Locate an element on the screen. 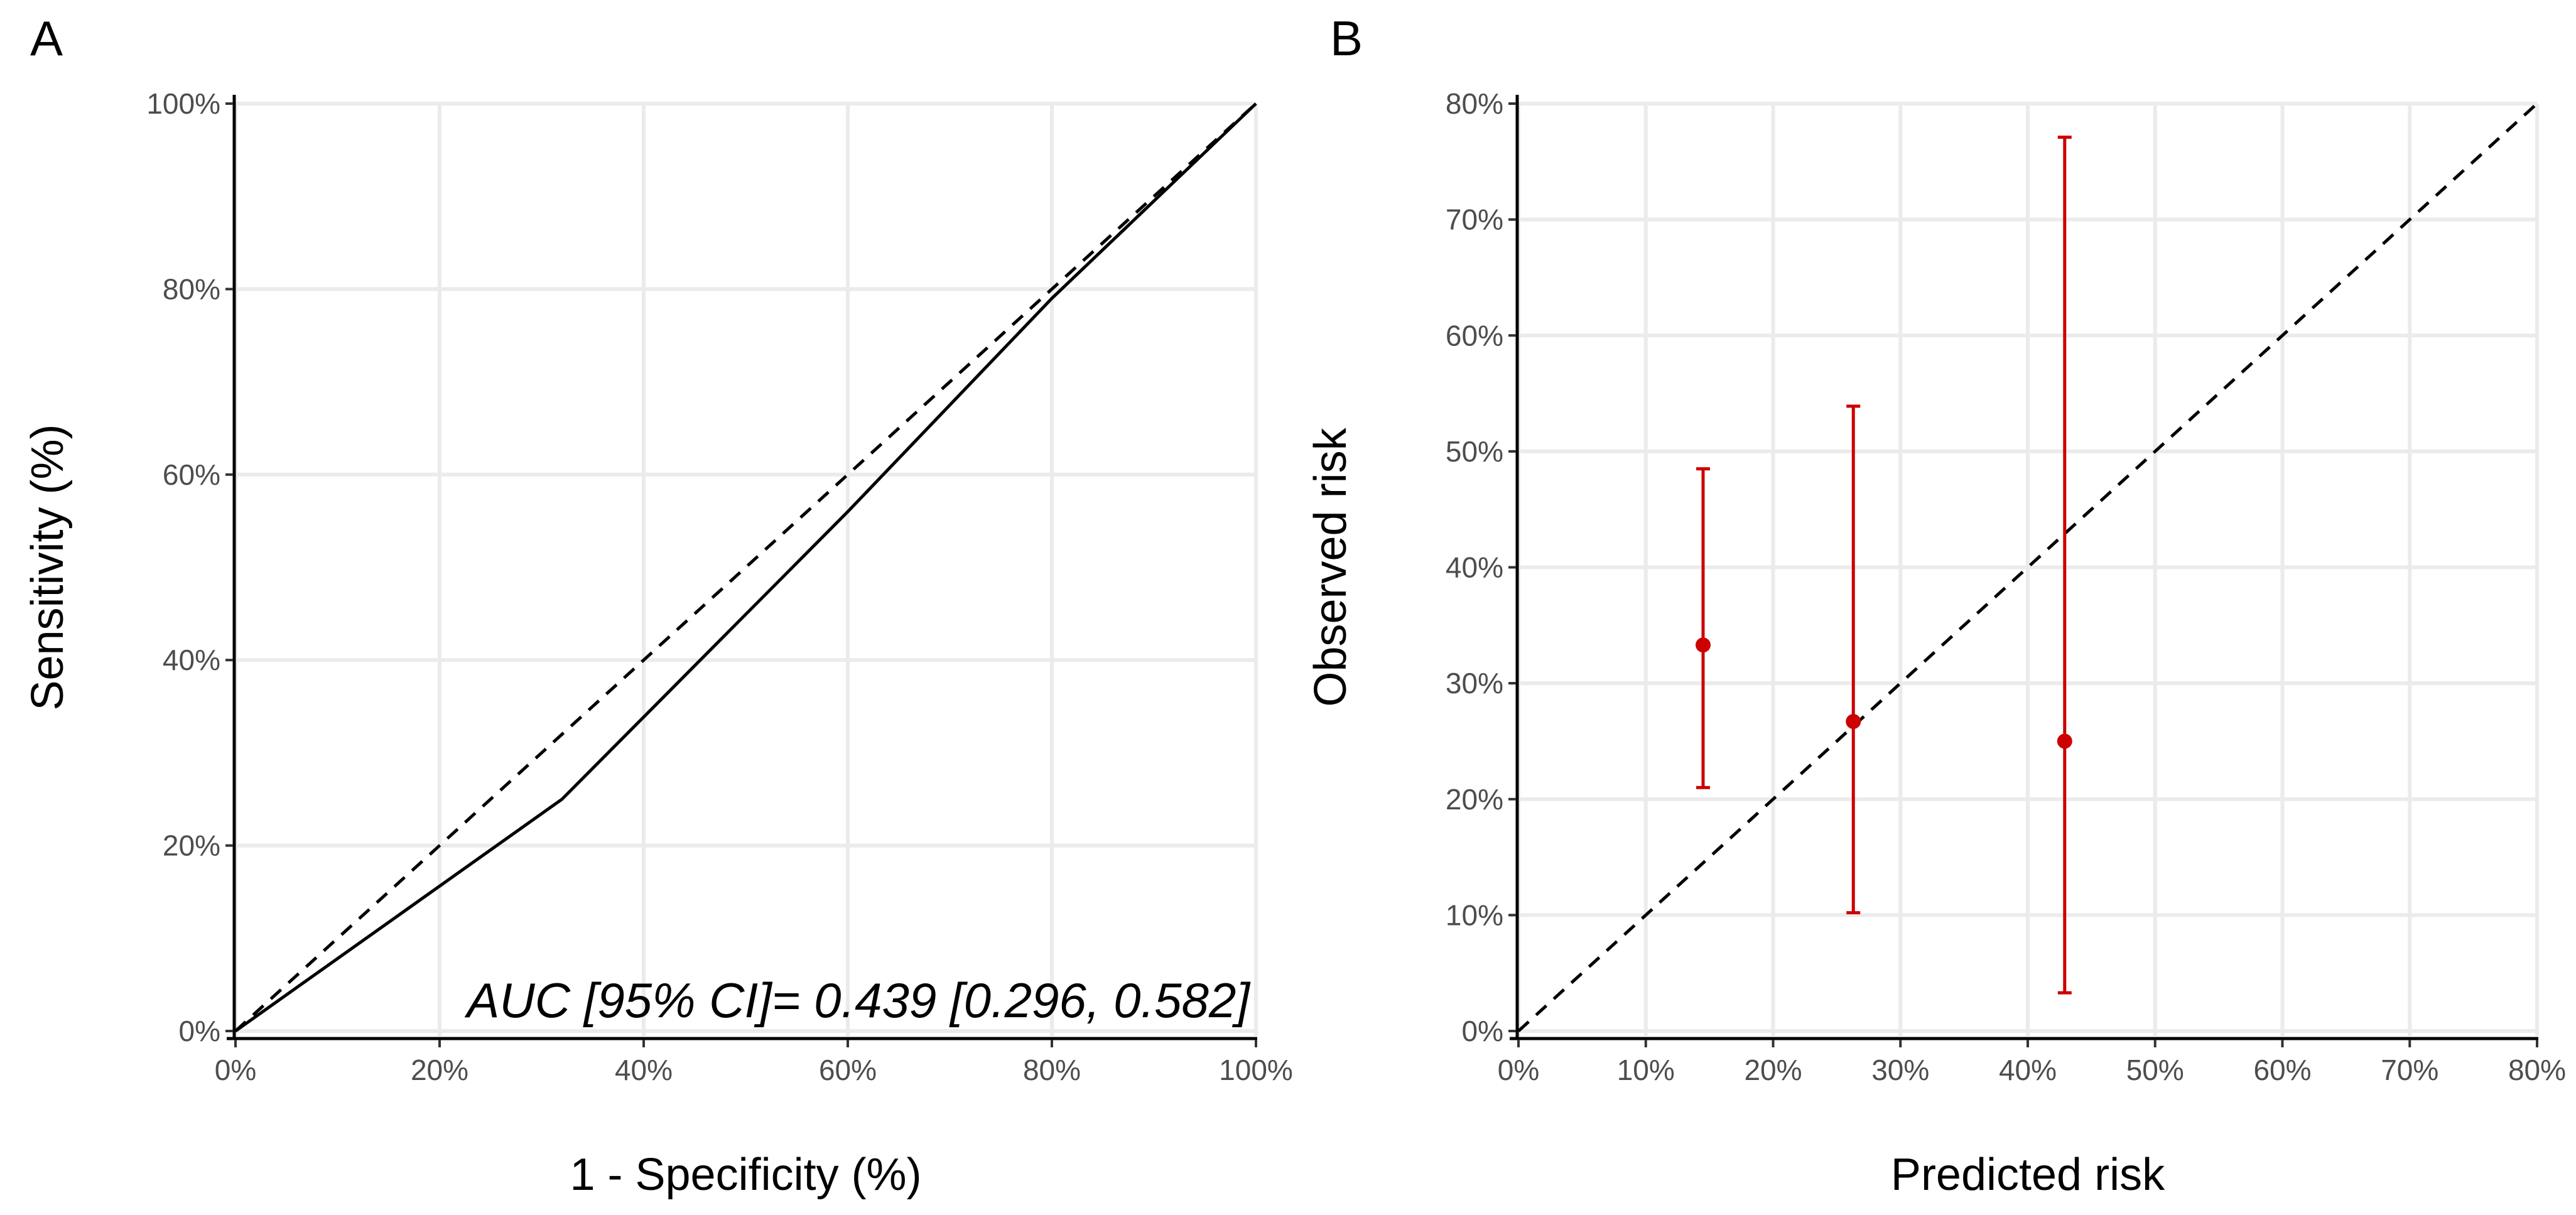 The image size is (2576, 1215). x-tick-label: 50% is located at coordinates (2155, 1070).